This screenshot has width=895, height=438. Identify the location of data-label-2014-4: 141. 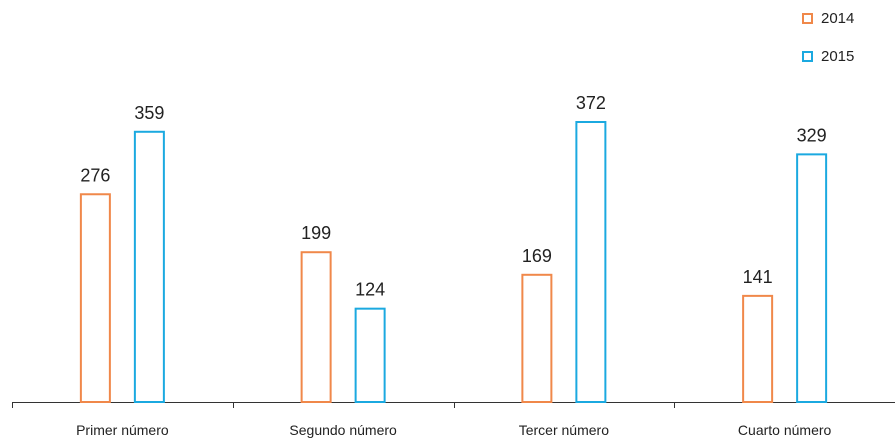
(758, 277).